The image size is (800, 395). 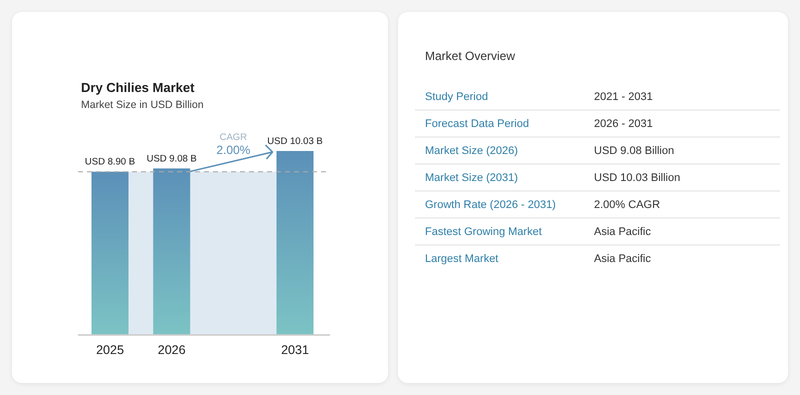 I want to click on category-label: Growth Rate (2026 - 2031), so click(x=490, y=205).